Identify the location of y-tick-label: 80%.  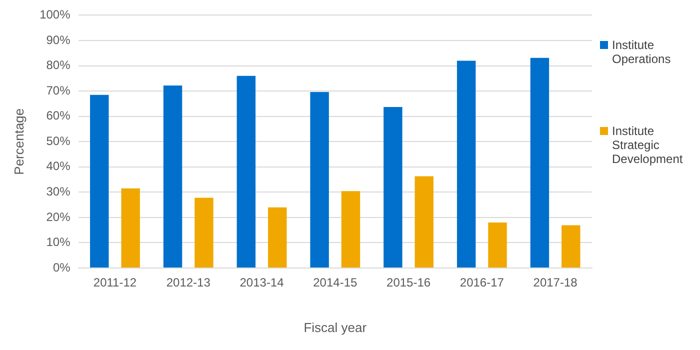
(58, 65).